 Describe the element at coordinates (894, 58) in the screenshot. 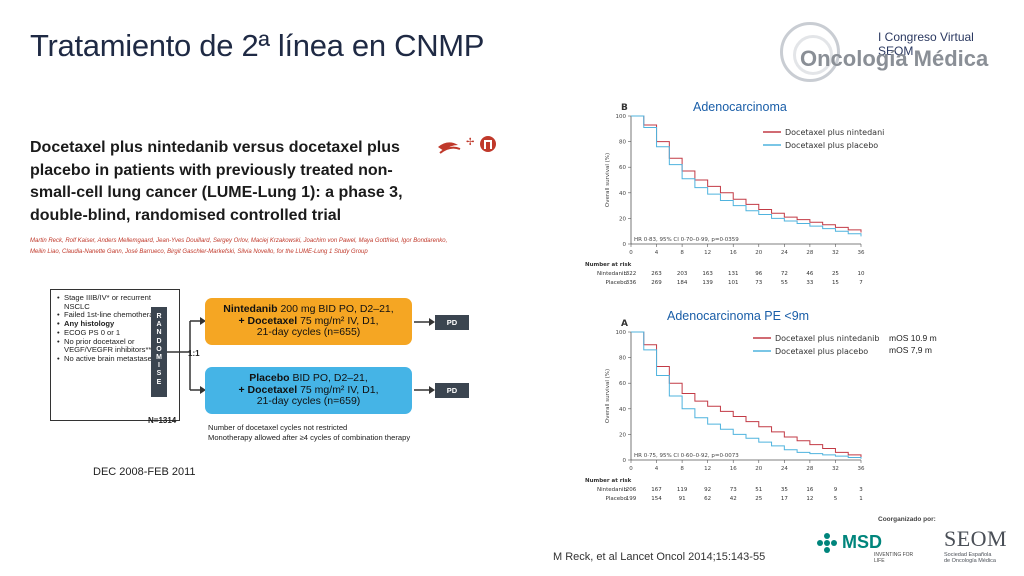

I see `logo-main-text: Oncología Médica` at that location.